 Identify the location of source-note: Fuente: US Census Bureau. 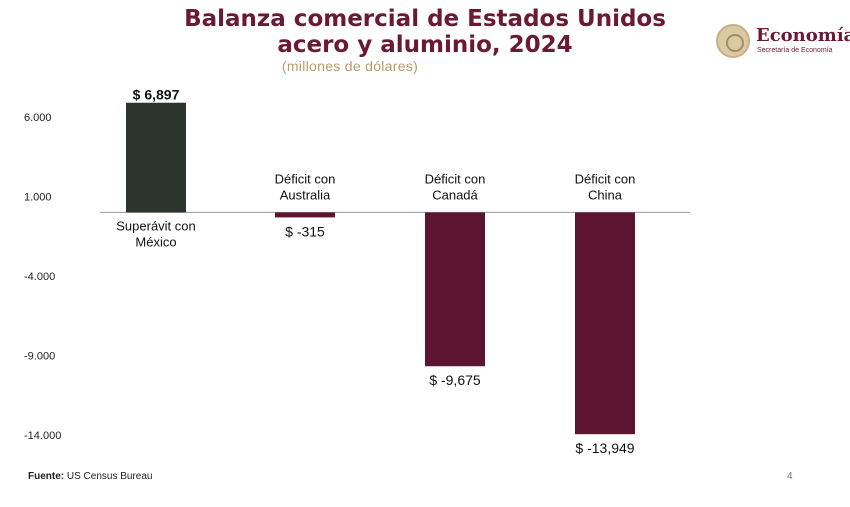
(90, 476).